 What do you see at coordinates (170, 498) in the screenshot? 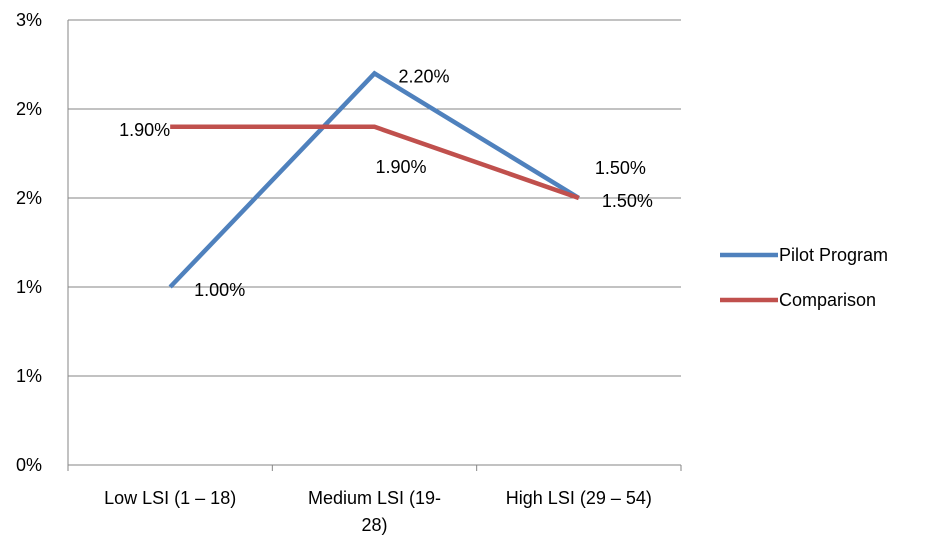
I see `x-tick-label: Low LSI (1 – 18)` at bounding box center [170, 498].